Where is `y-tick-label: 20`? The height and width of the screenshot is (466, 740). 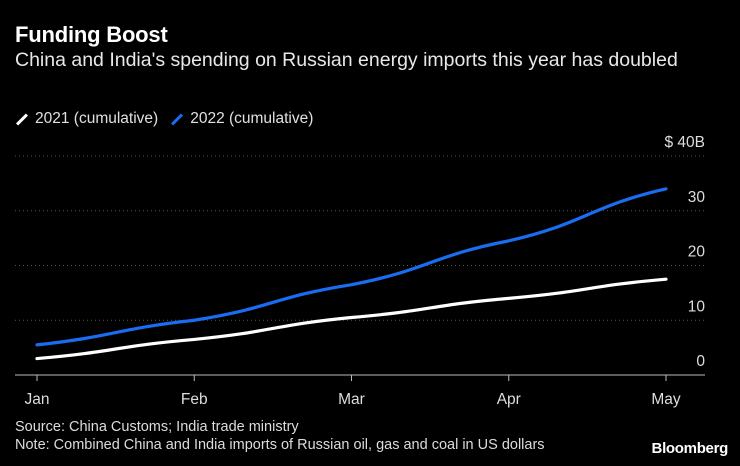
y-tick-label: 20 is located at coordinates (697, 252).